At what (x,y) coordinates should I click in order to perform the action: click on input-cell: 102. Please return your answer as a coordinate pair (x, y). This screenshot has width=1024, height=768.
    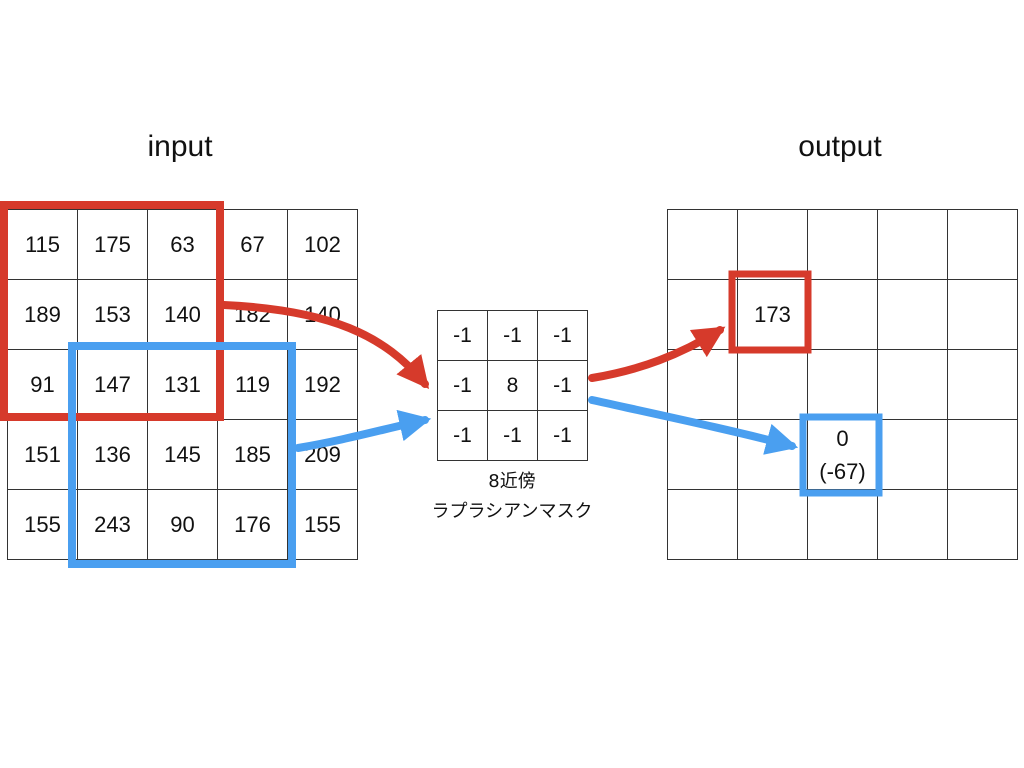
    Looking at the image, I should click on (322, 244).